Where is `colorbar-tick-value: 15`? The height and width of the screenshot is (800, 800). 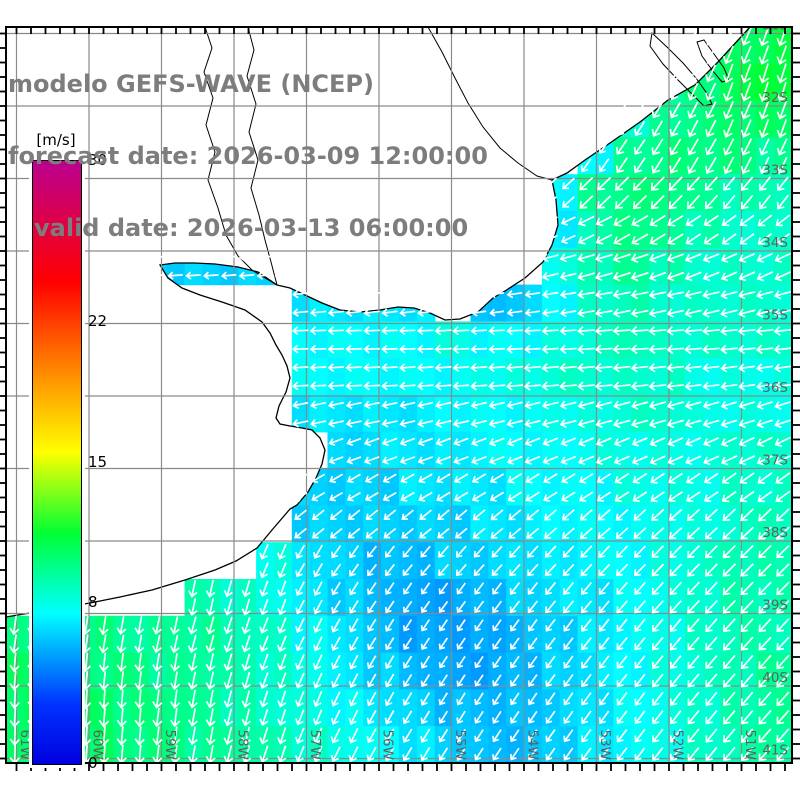 colorbar-tick-value: 15 is located at coordinates (98, 461).